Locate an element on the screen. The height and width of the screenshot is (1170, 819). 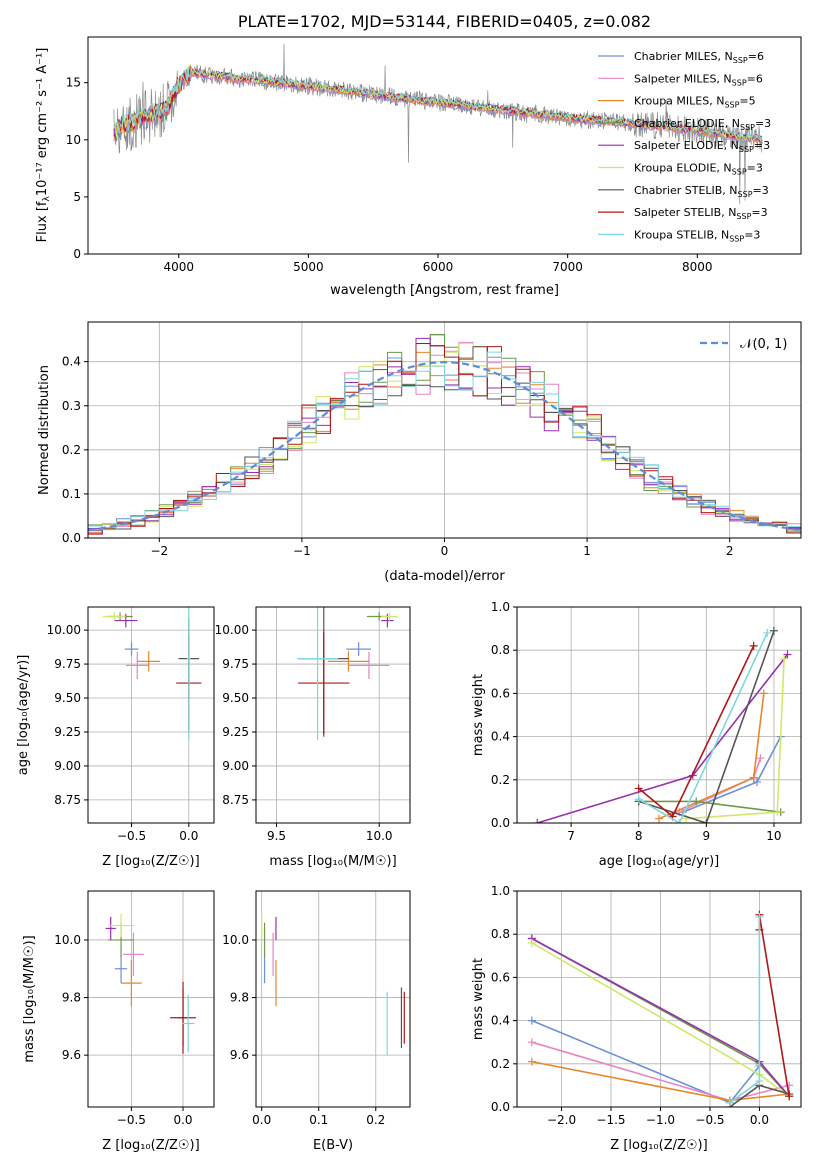
x-tick-label: 5000 is located at coordinates (308, 267).